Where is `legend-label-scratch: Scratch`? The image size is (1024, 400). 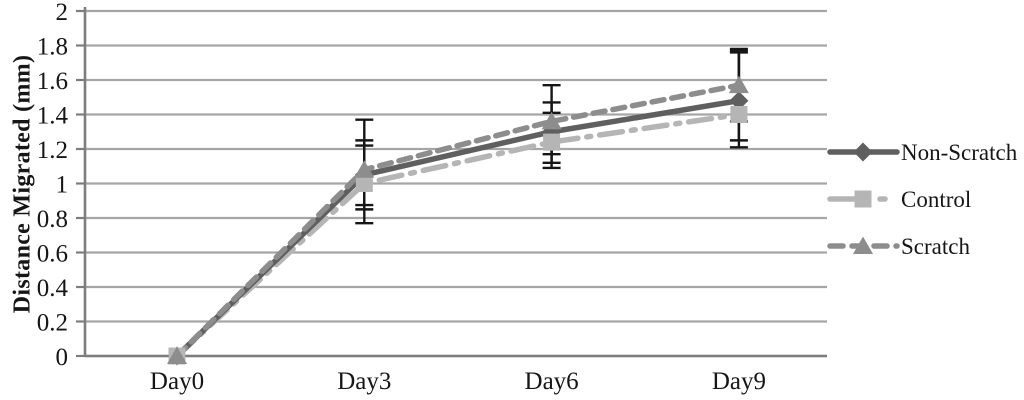 legend-label-scratch: Scratch is located at coordinates (935, 246).